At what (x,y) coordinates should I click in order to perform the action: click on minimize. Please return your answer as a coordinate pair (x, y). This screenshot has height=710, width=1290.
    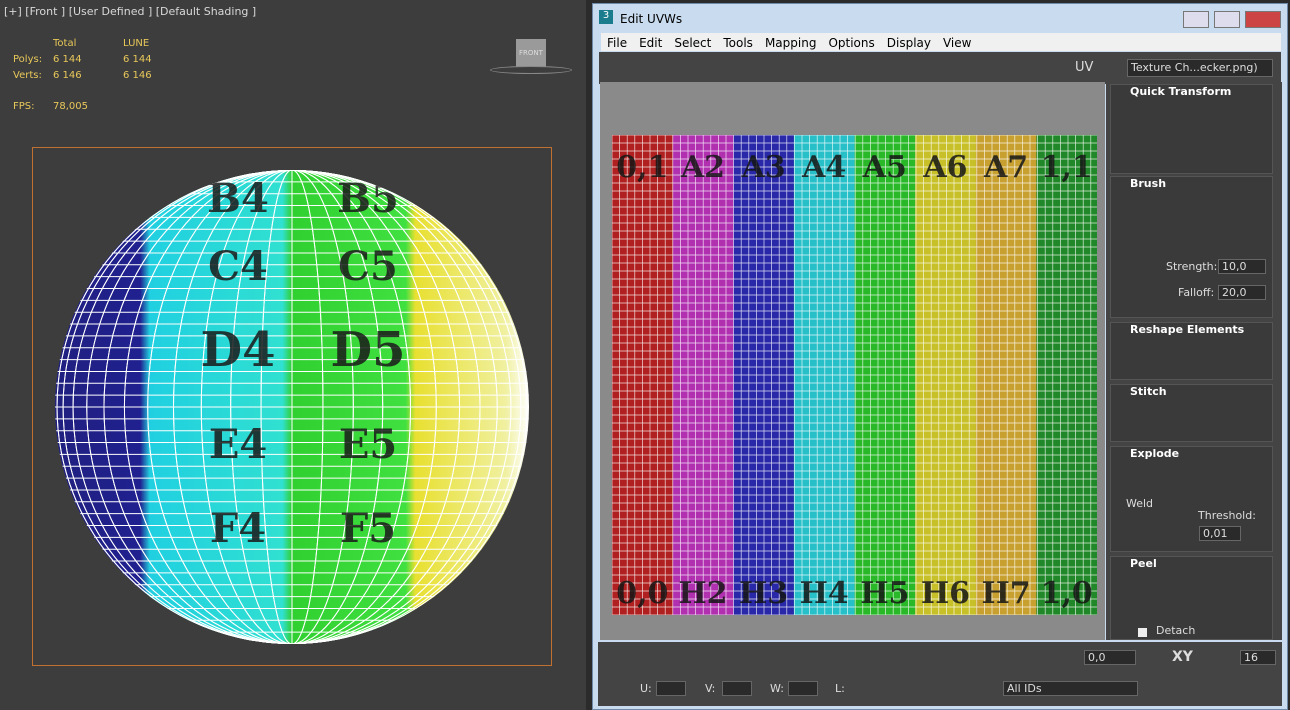
    Looking at the image, I should click on (1196, 19).